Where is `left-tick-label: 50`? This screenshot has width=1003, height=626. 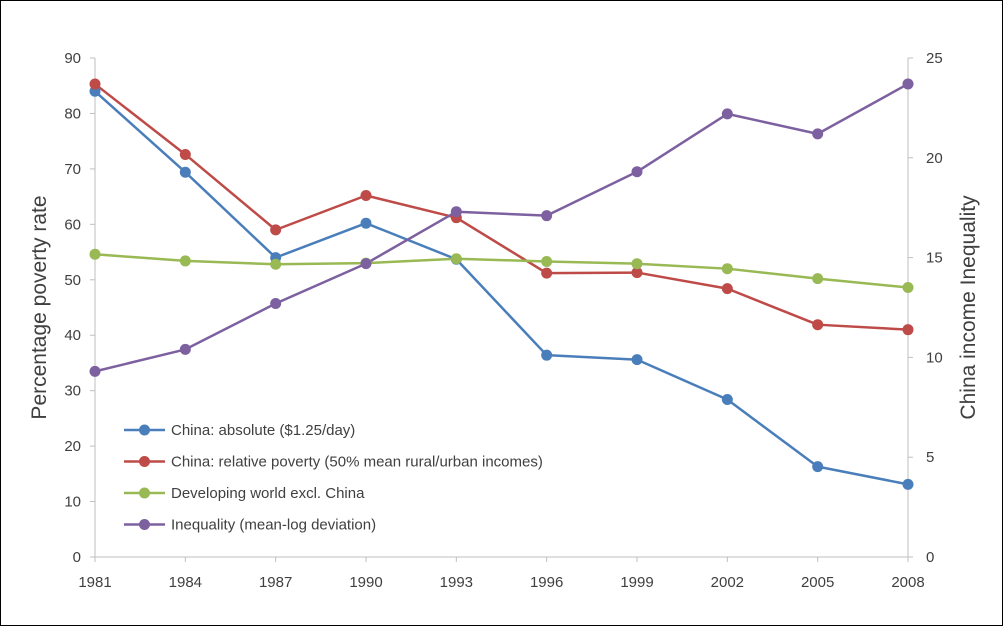 left-tick-label: 50 is located at coordinates (72, 280).